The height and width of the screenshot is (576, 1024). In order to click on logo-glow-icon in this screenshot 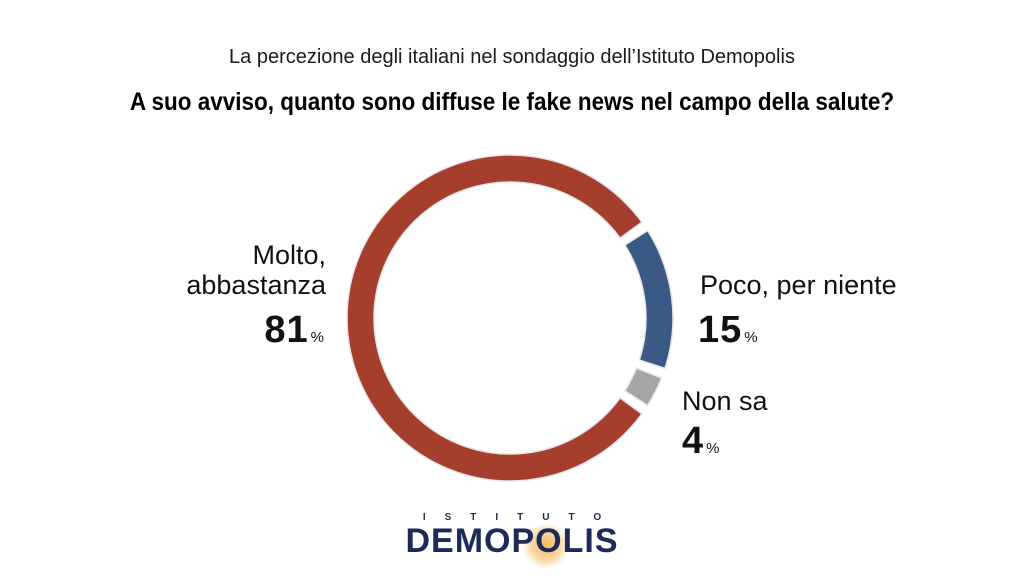, I will do `click(546, 546)`.